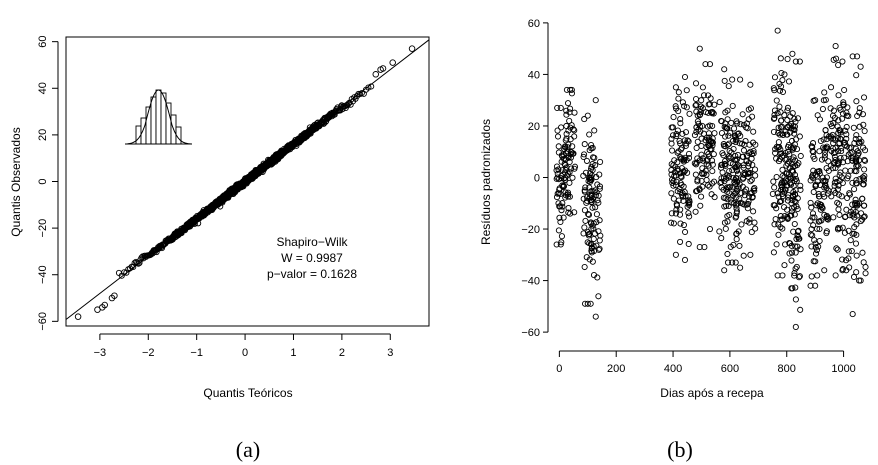  I want to click on qq-x-axis: −3 −2 −1 0 1 2 3, so click(243, 346).